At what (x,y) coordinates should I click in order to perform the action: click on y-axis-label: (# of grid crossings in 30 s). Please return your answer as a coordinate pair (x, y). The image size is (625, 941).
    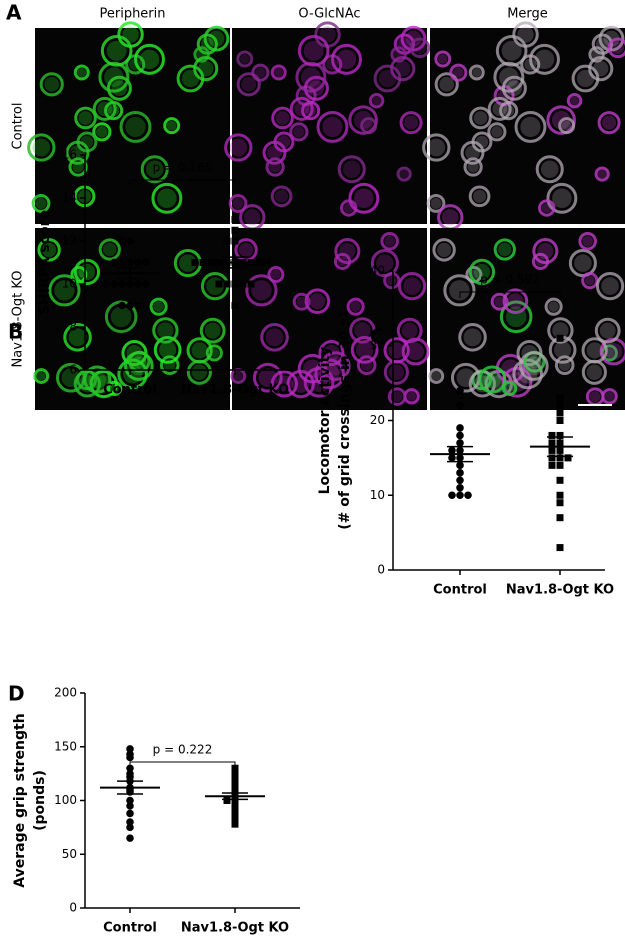
    Looking at the image, I should click on (345, 420).